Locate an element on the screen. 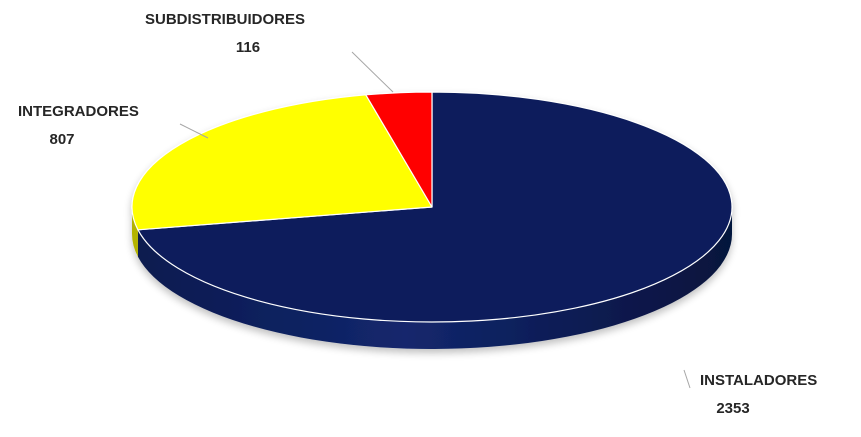  leader-line-instaladores is located at coordinates (687, 379).